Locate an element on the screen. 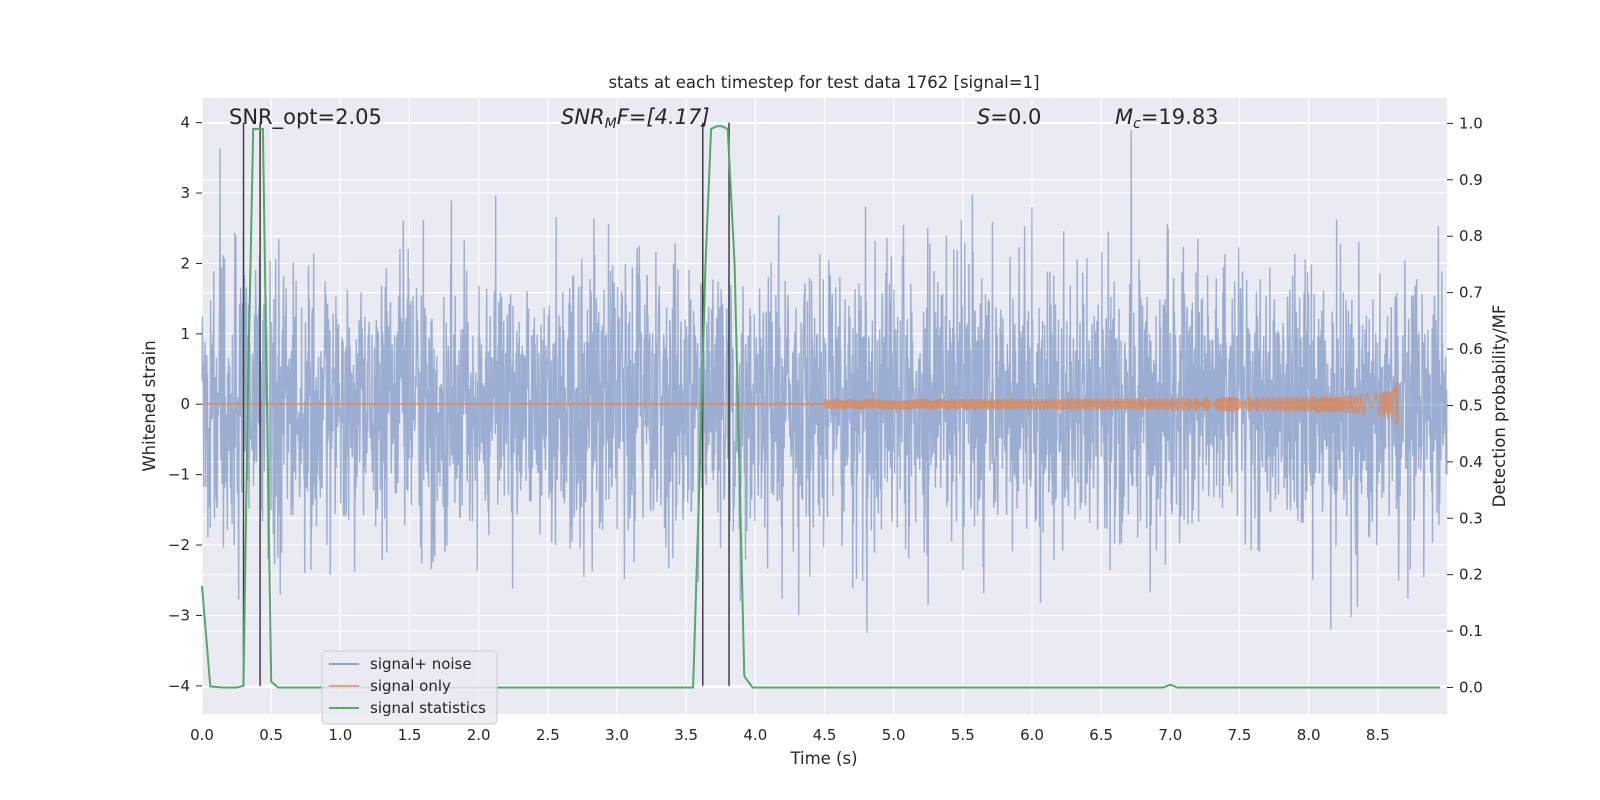  x-tick-label: 1.5 is located at coordinates (410, 735).